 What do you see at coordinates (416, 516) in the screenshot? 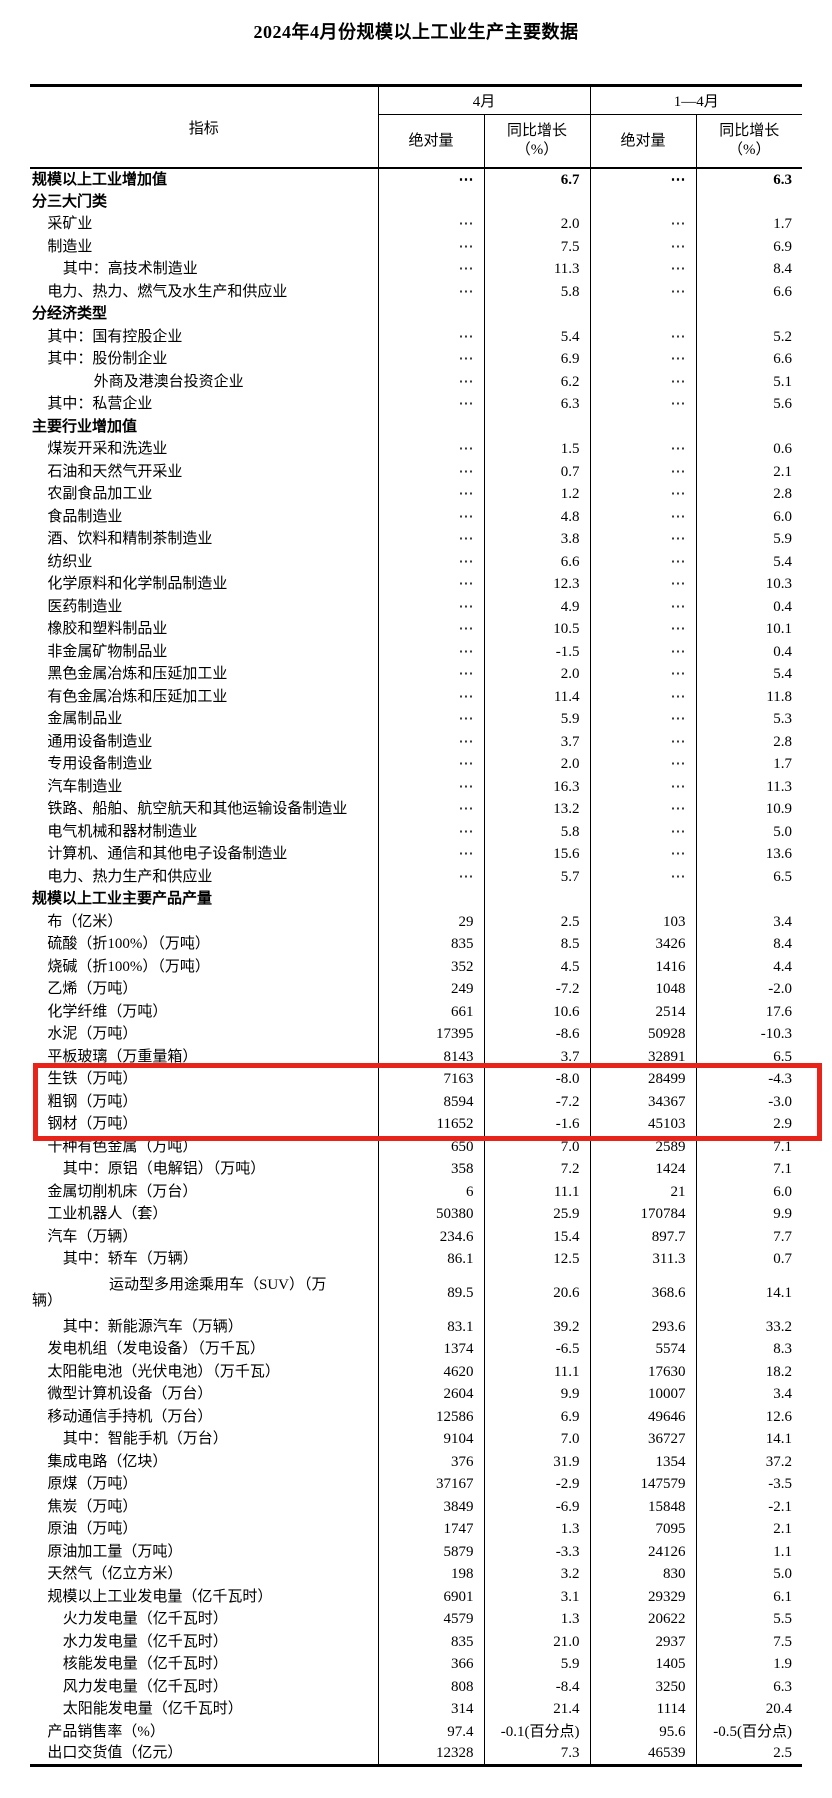
I see `table-row: 食品制造业 ⋯ 4.8 ⋯ 6.0` at bounding box center [416, 516].